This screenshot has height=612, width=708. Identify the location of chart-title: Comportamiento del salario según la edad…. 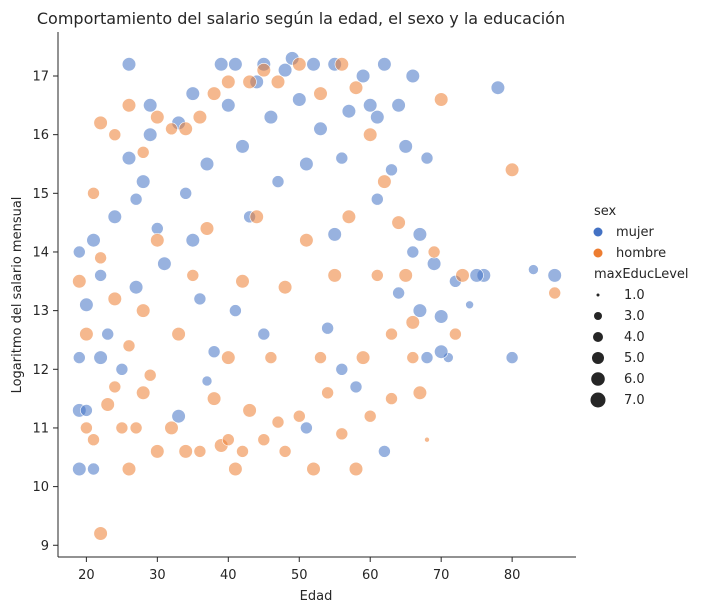
(301, 18).